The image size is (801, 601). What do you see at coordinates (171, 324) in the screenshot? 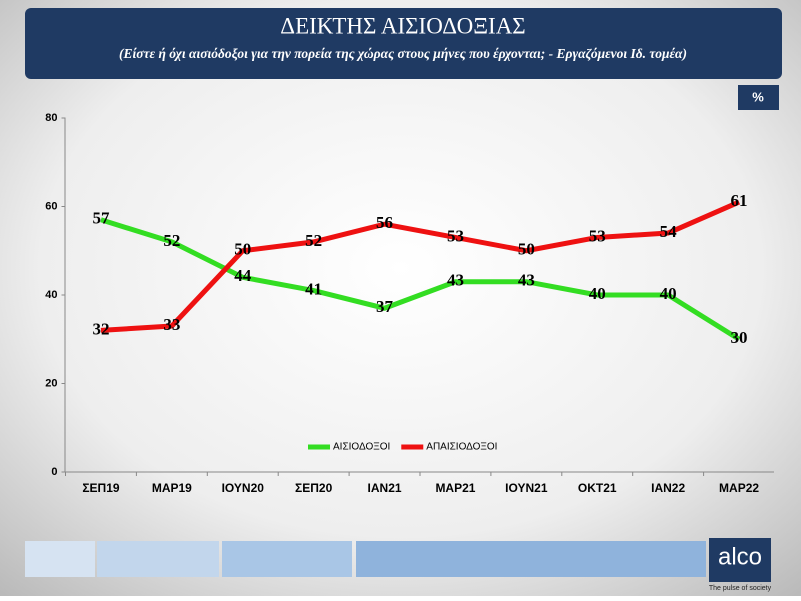
I see `data-label: 33` at bounding box center [171, 324].